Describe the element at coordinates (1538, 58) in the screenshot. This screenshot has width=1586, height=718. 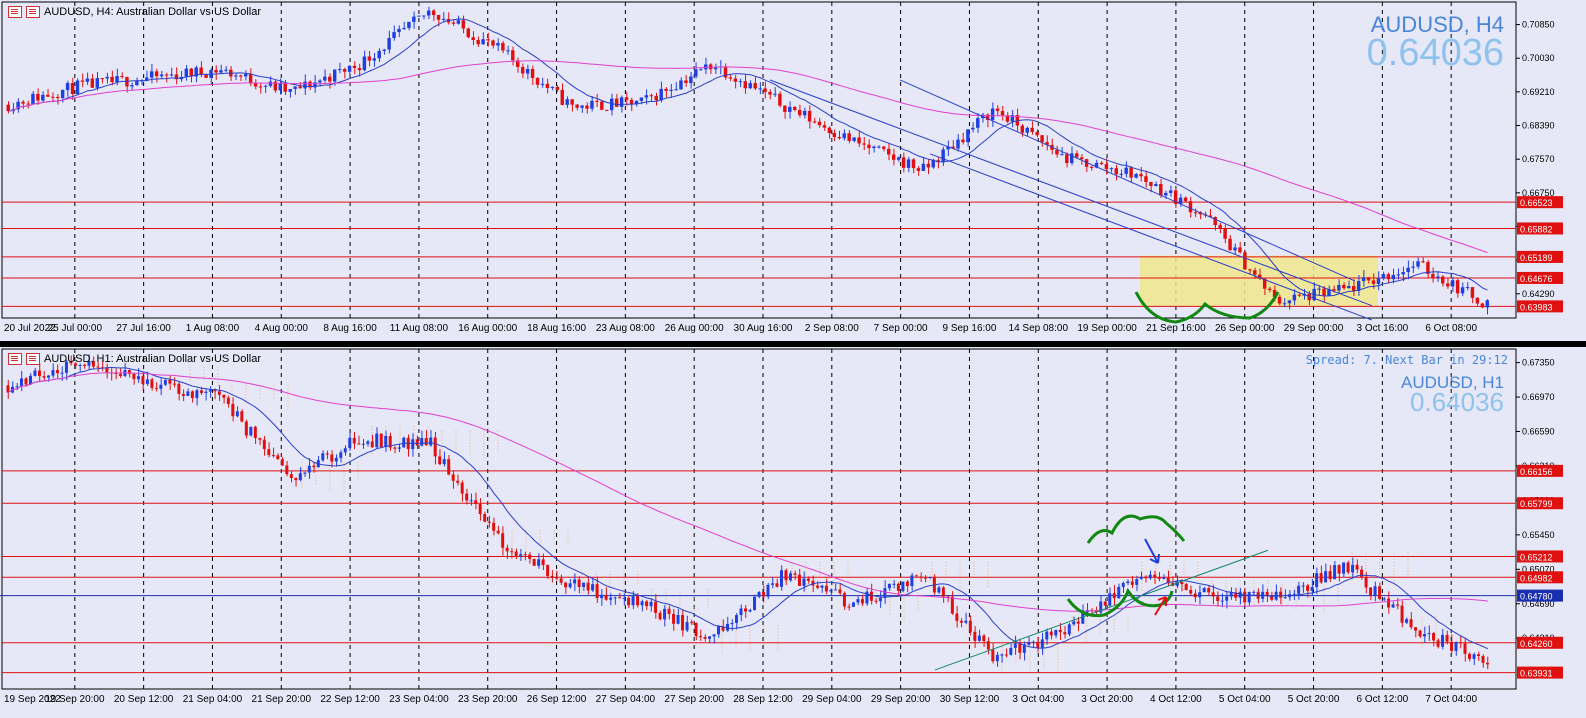
I see `price-axis-label: 0.70030` at that location.